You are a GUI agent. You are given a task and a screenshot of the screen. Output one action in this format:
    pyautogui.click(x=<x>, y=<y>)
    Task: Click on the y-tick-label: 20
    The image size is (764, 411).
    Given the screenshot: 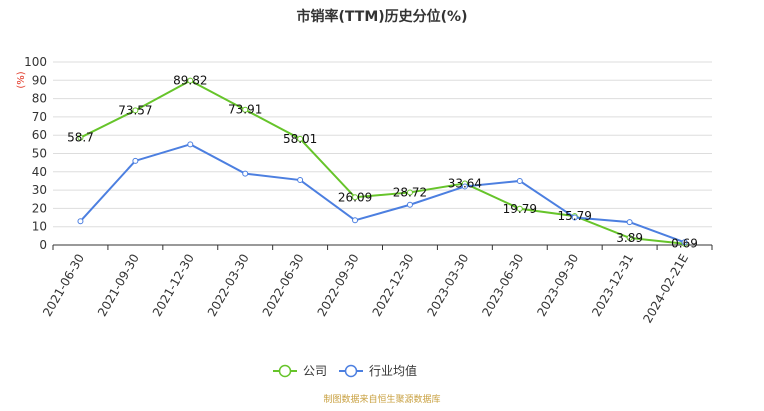 What is the action you would take?
    pyautogui.click(x=39, y=208)
    